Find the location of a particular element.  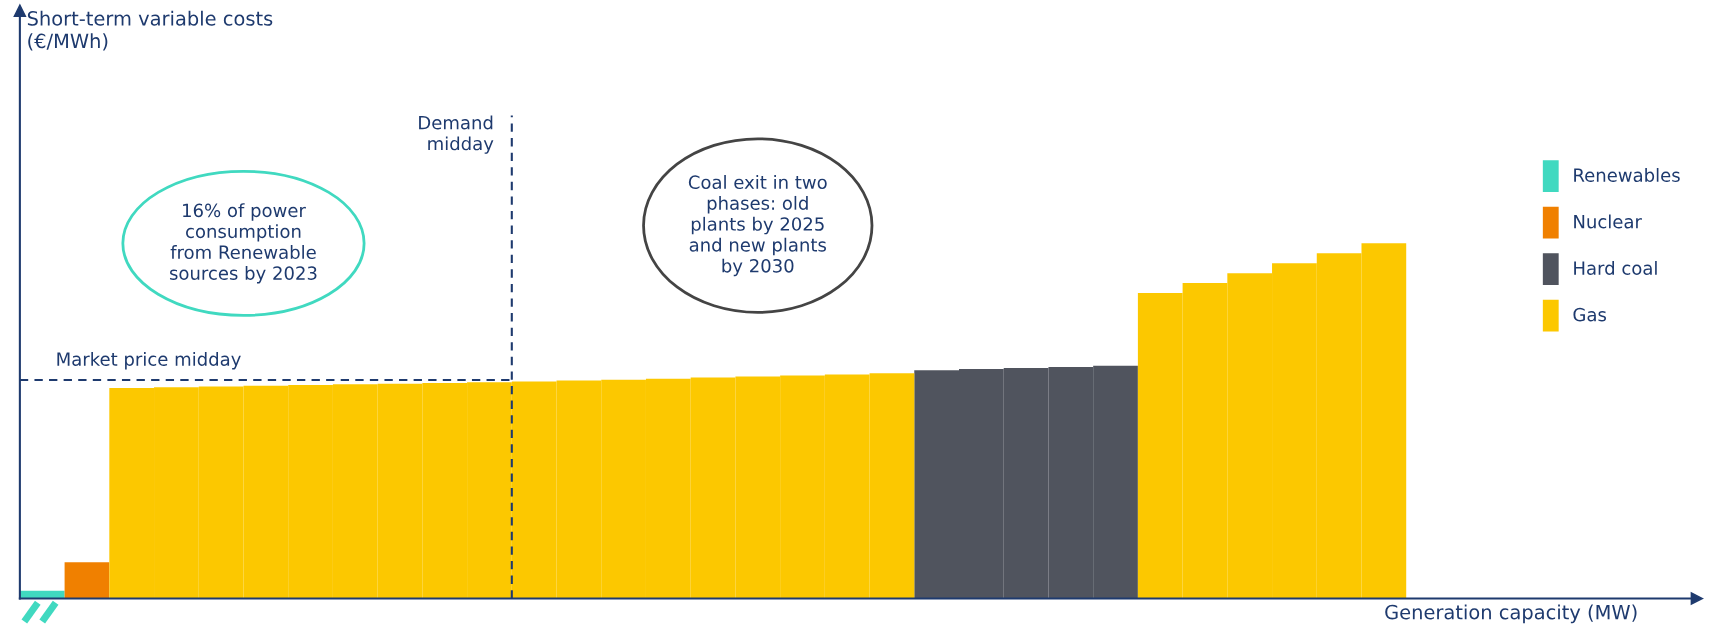

legend-label: Nuclear is located at coordinates (1608, 221).